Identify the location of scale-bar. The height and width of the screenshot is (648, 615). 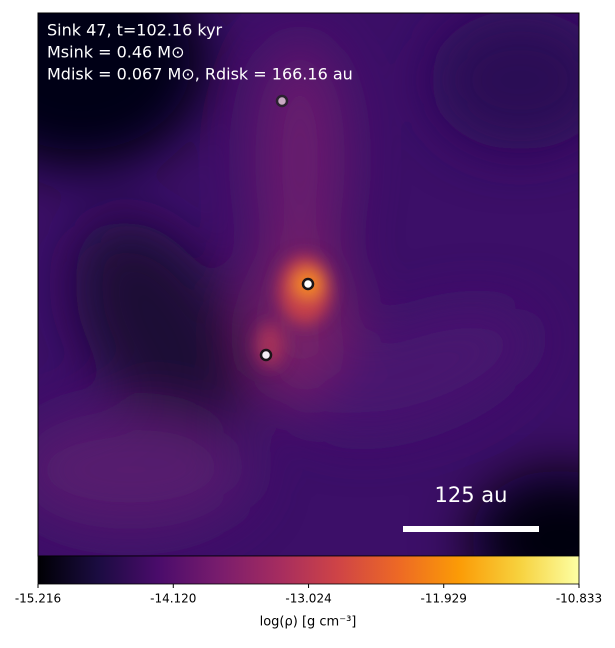
(471, 529).